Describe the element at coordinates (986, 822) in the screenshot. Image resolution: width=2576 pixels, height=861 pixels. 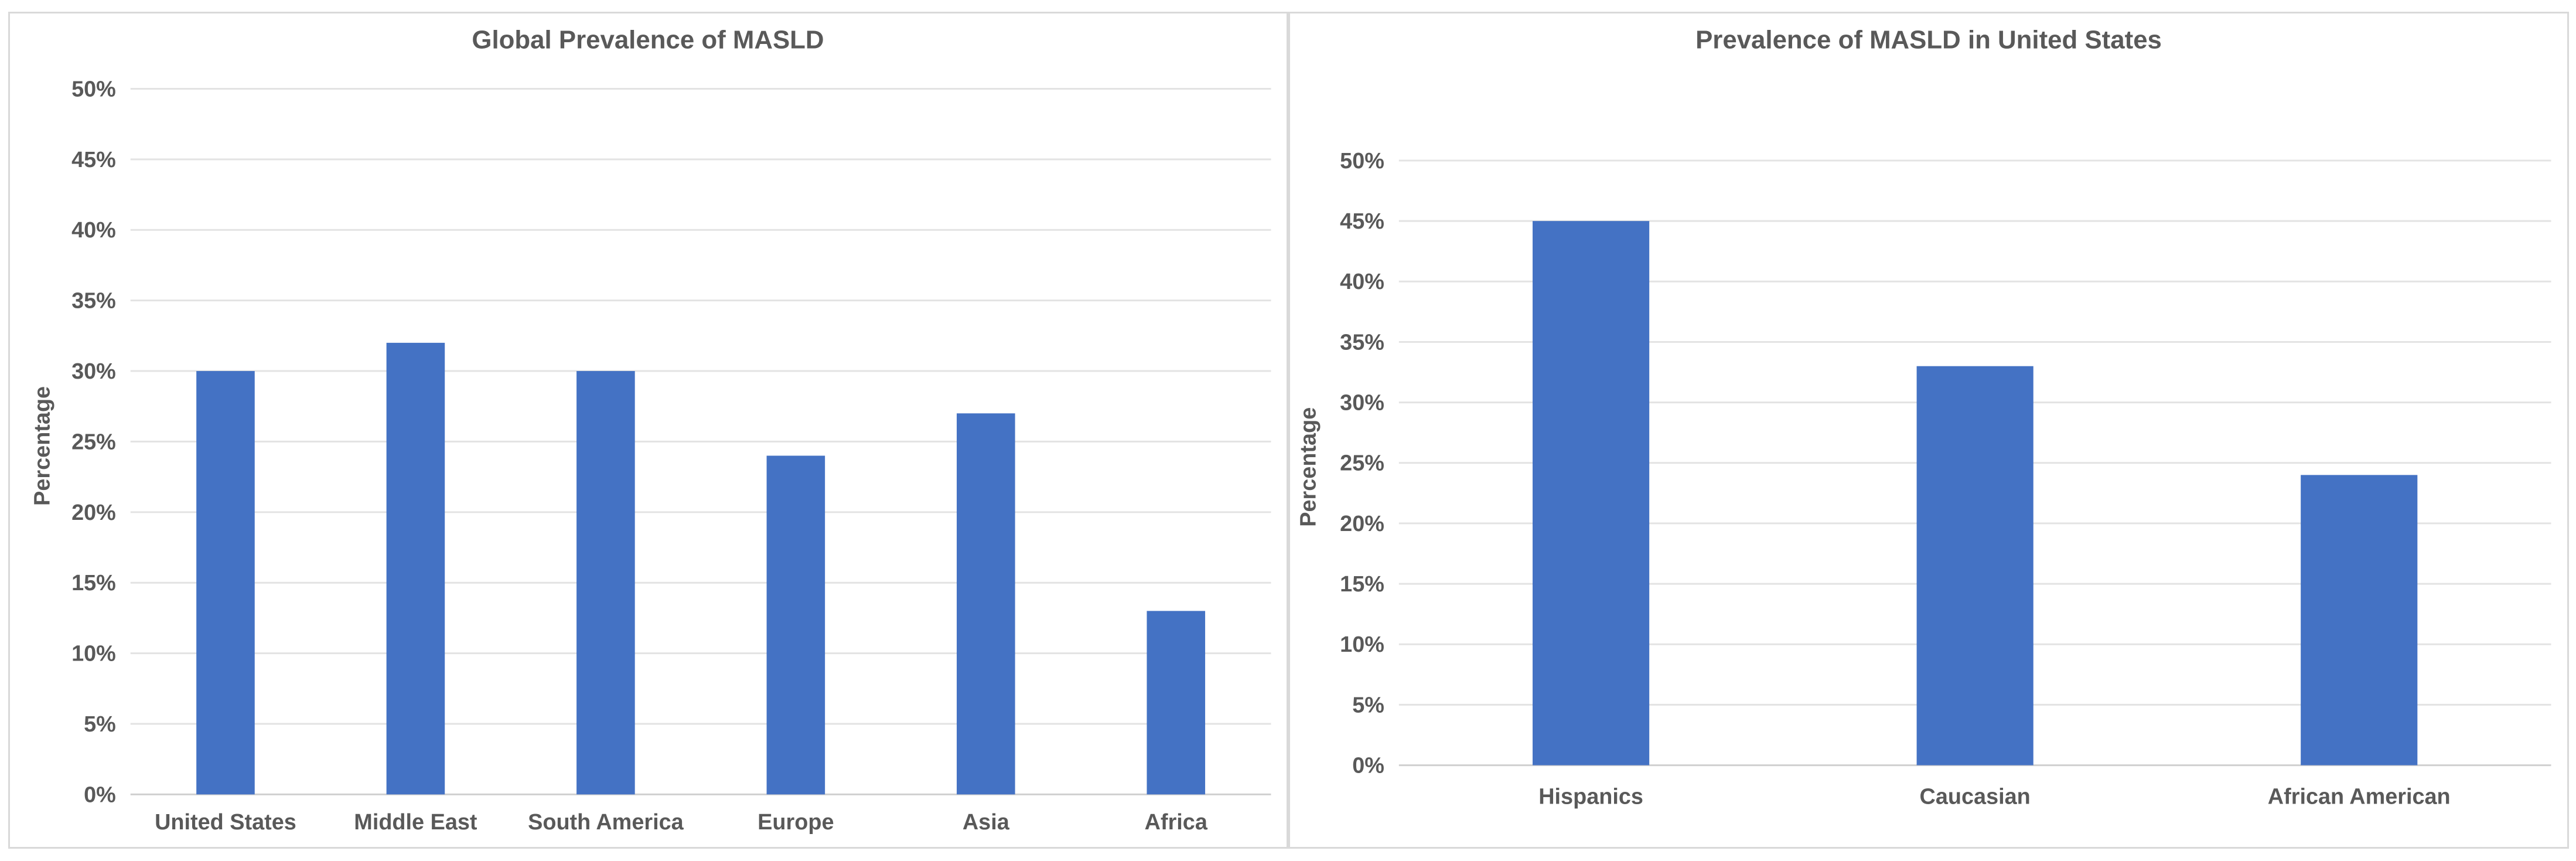
I see `x-category-label: Asia` at that location.